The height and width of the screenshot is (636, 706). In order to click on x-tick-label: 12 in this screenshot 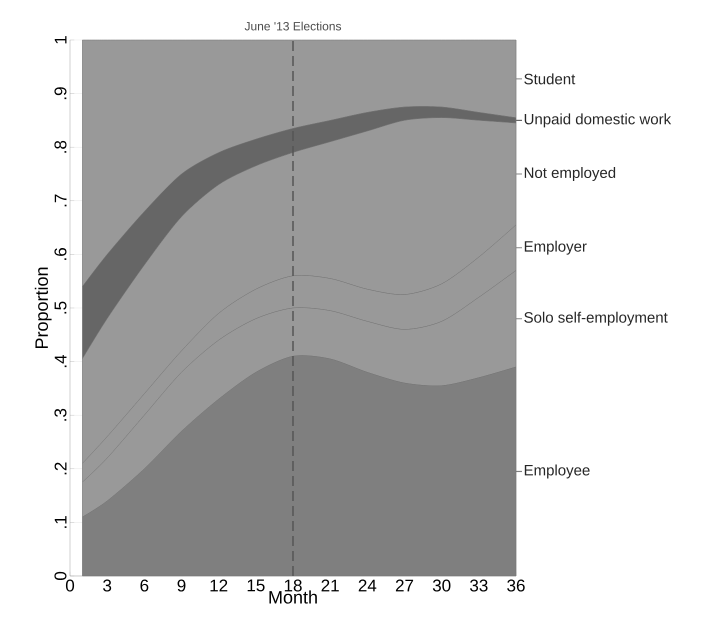, I will do `click(219, 586)`.